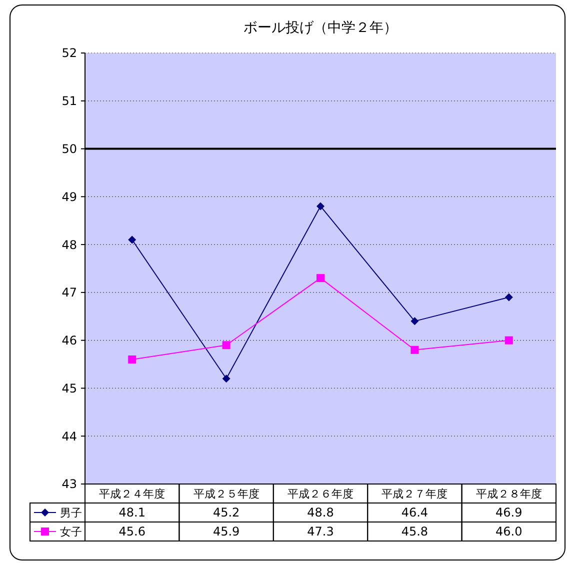 This screenshot has width=567, height=563. What do you see at coordinates (414, 531) in the screenshot?
I see `data-label: 45.8` at bounding box center [414, 531].